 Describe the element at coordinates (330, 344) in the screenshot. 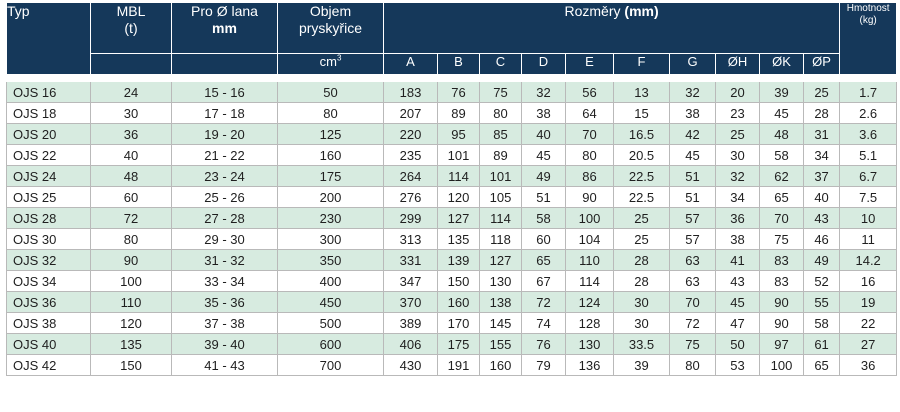

I see `cell-objem: 600` at that location.